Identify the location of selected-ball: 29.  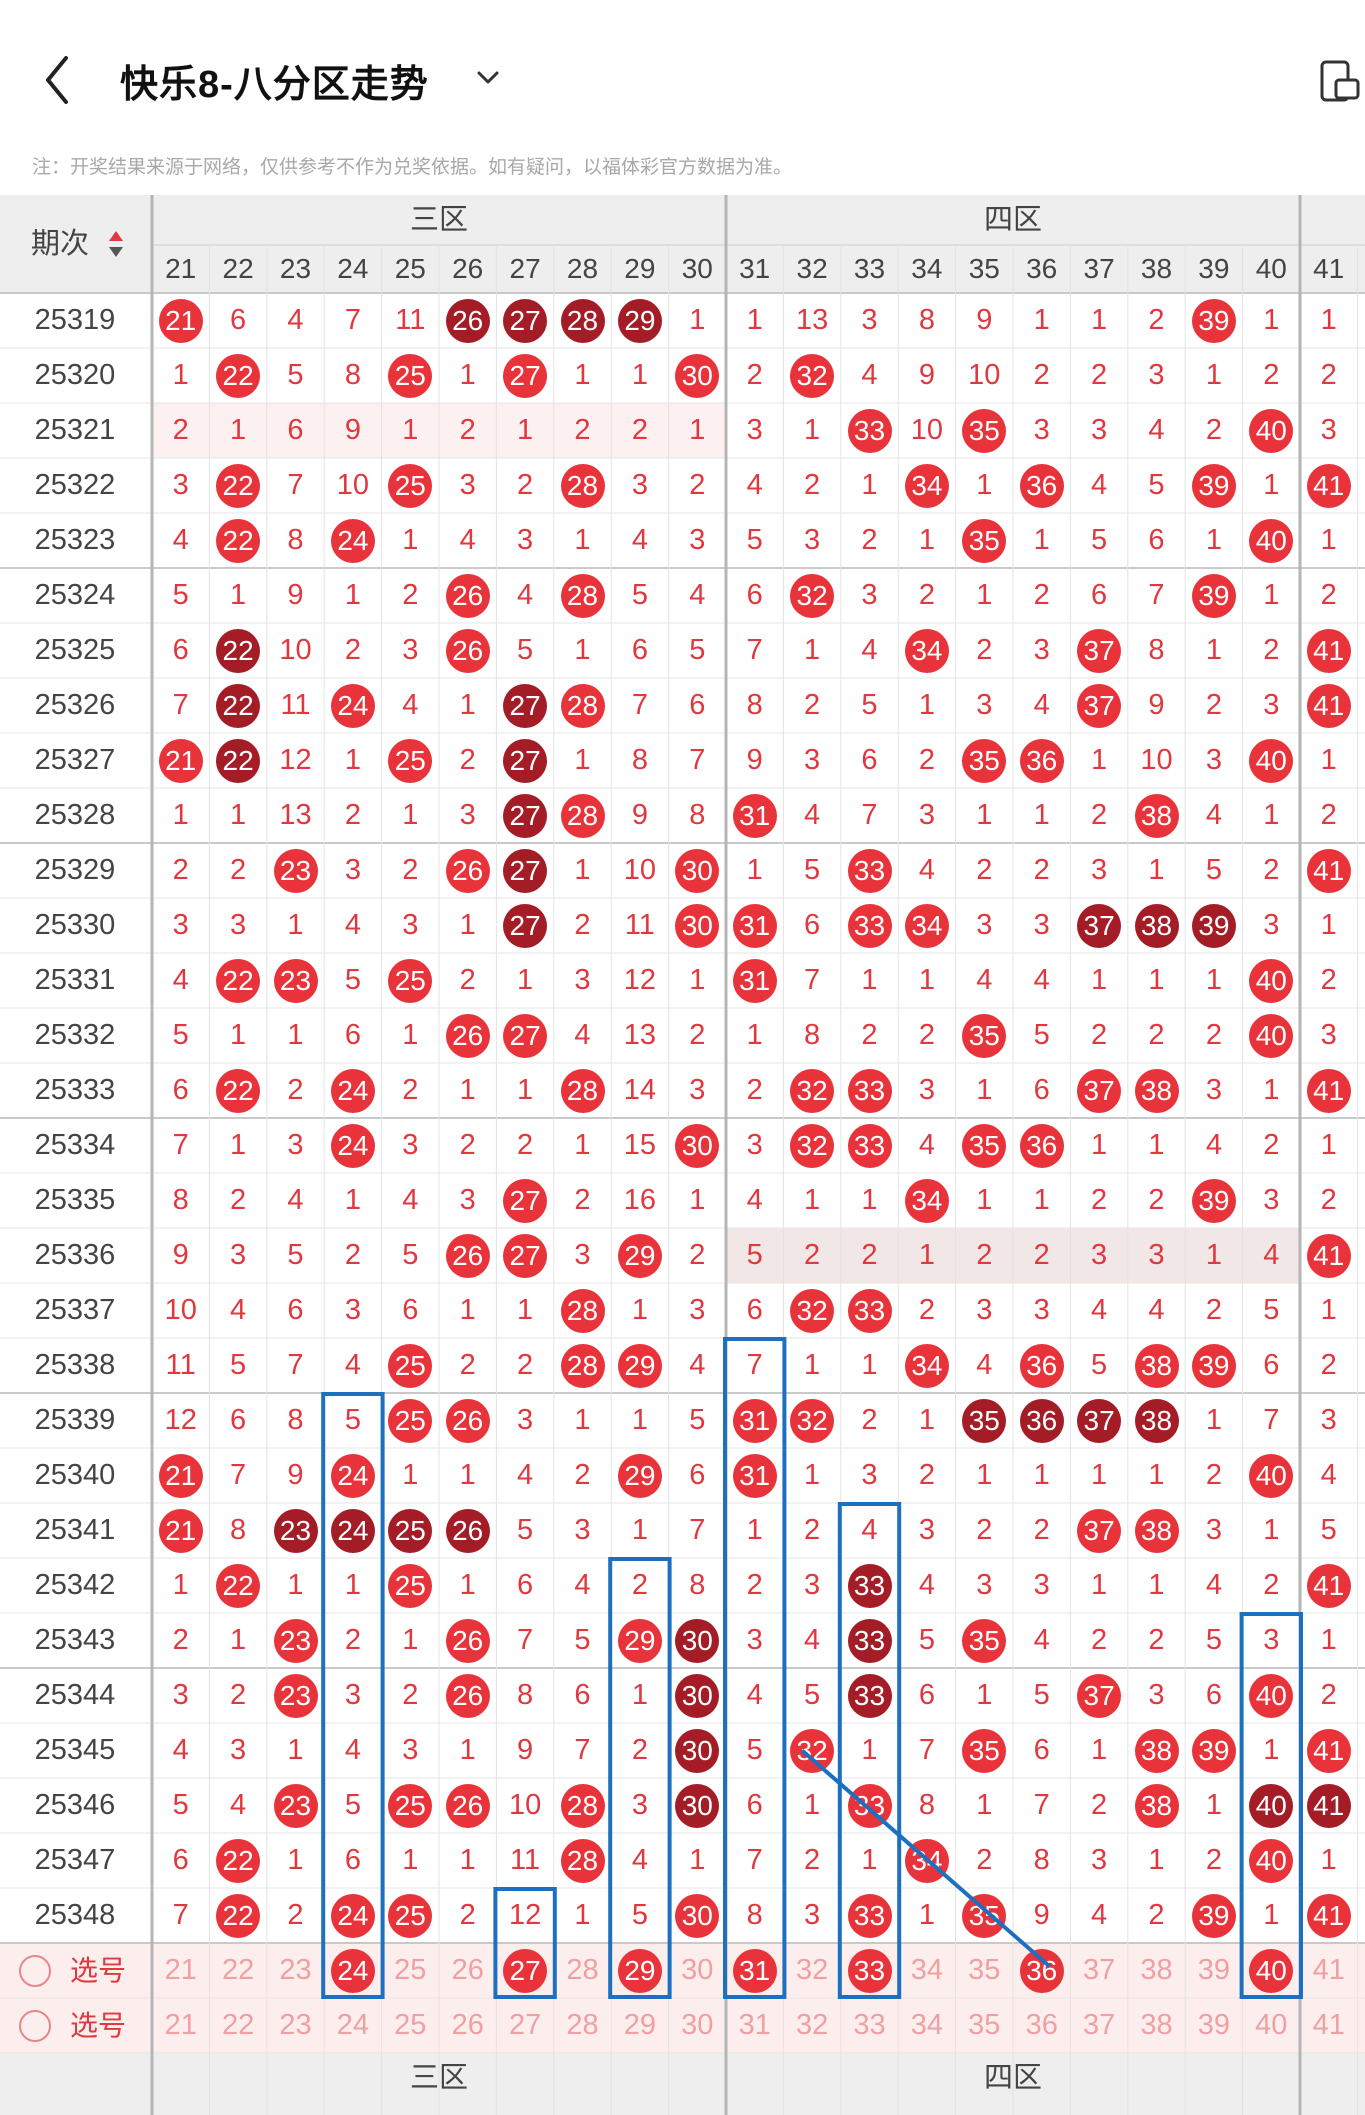
(639, 1970).